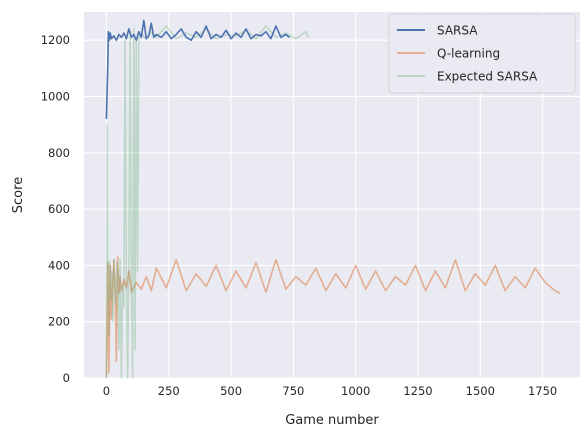 This screenshot has width=588, height=438. What do you see at coordinates (487, 77) in the screenshot?
I see `legend-label: Expected SARSA` at bounding box center [487, 77].